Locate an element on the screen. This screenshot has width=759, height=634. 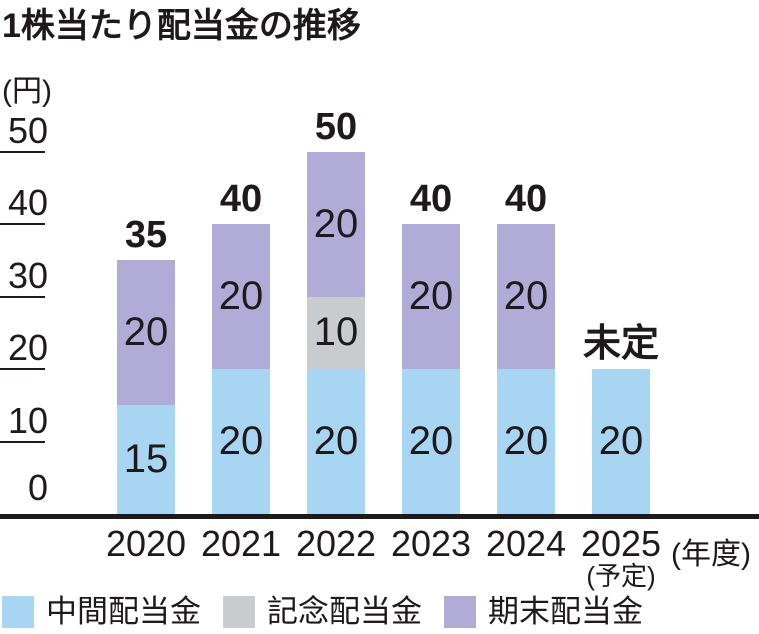
bar-2022: 20 10 20 is located at coordinates (336, 332).